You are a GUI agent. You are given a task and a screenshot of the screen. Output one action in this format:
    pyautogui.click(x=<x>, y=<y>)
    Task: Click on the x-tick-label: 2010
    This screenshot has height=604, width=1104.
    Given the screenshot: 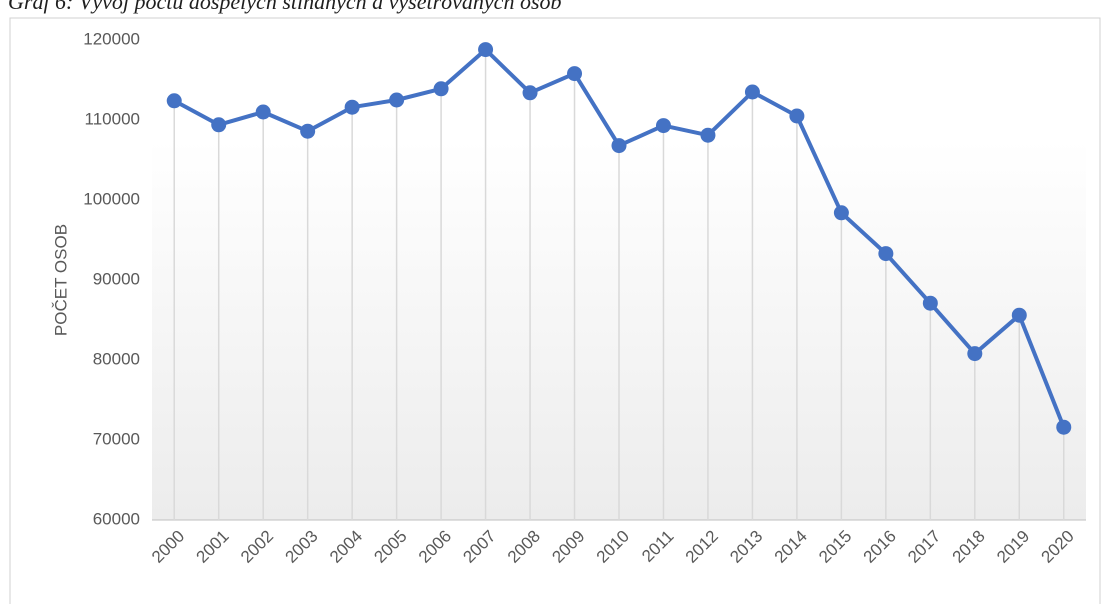 What is the action you would take?
    pyautogui.click(x=613, y=547)
    